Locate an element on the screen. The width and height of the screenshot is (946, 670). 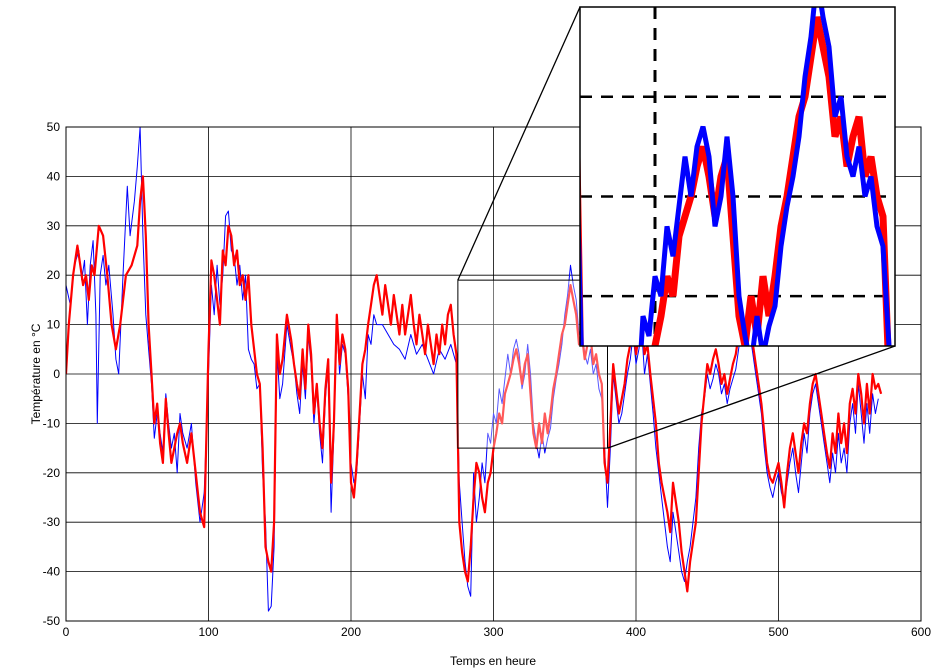
x-tick-label: 500 is located at coordinates (778, 632).